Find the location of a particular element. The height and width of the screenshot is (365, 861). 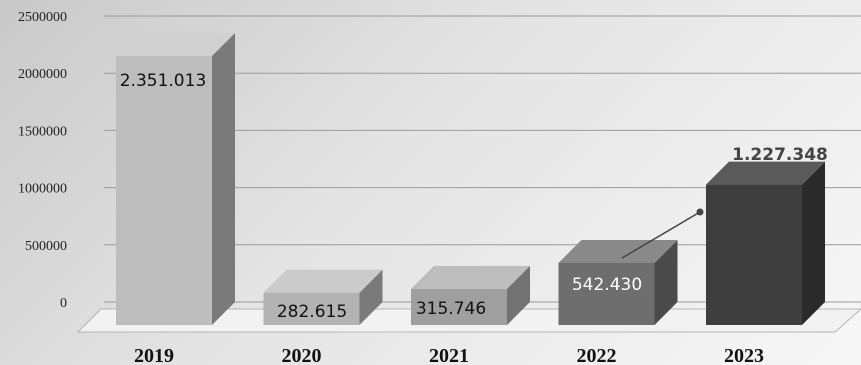

data-label: 315.746 is located at coordinates (451, 309).